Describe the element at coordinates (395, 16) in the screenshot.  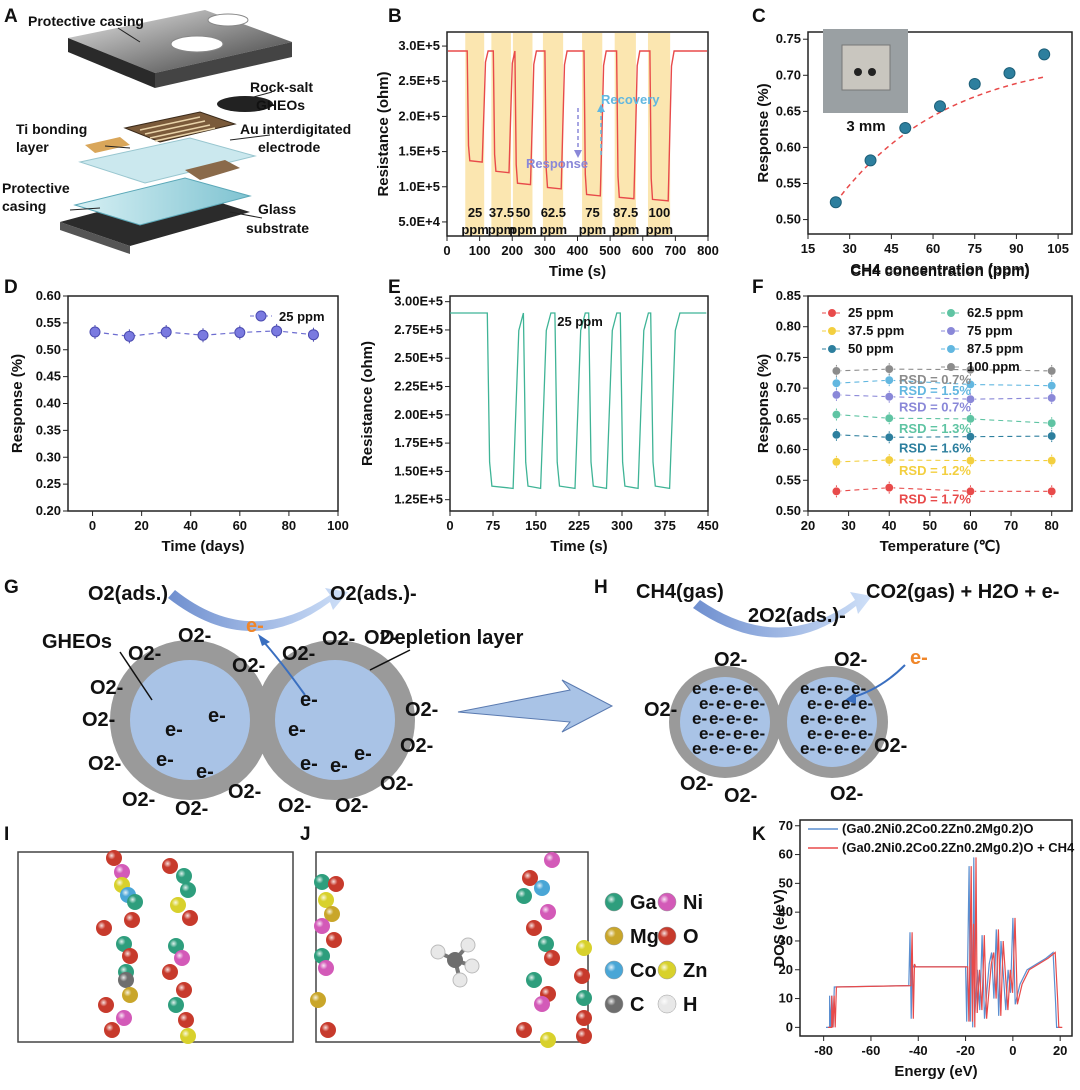
I see `panel-letter-b: B` at that location.